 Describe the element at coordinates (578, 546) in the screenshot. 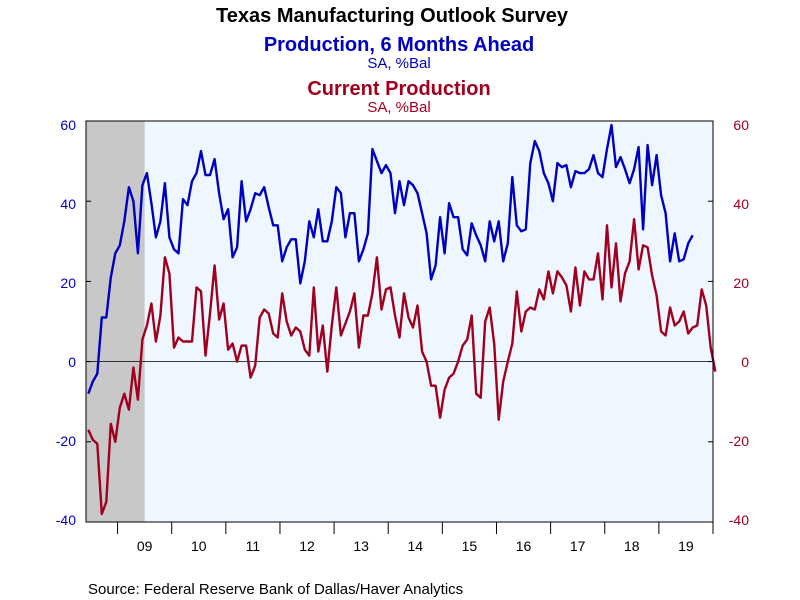

I see `x-tick-label: 17` at that location.